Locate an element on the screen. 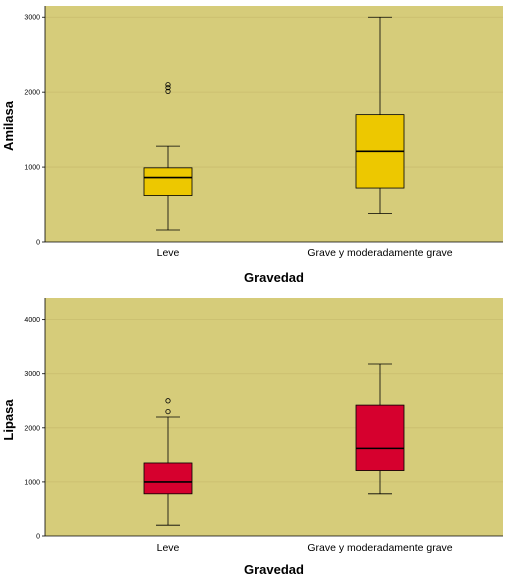 The image size is (507, 579). lipasa-x-tick-grave: Grave y moderadamente grave is located at coordinates (379, 548).